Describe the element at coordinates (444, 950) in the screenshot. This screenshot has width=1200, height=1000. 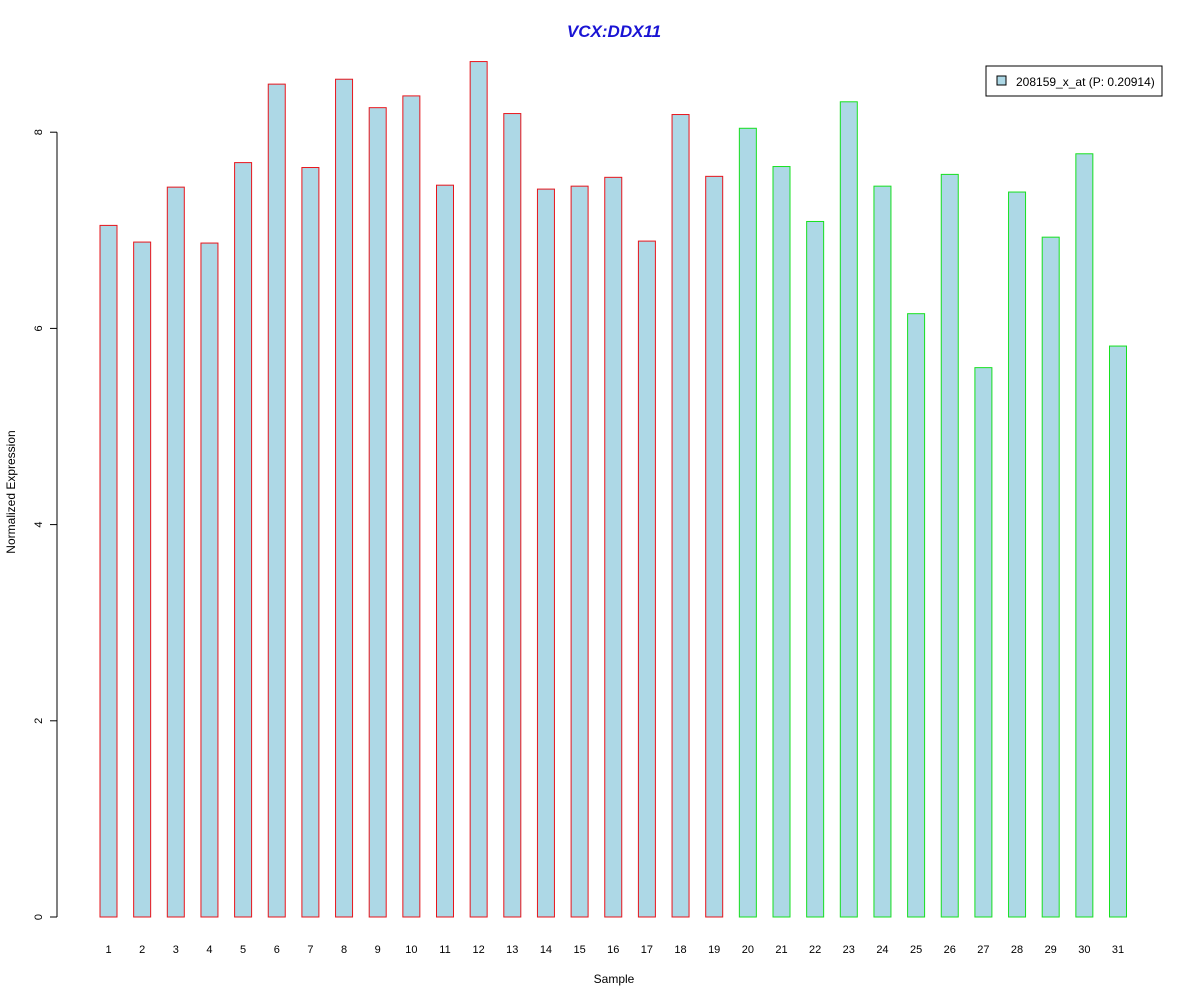
I see `x-tick-label: 11` at that location.